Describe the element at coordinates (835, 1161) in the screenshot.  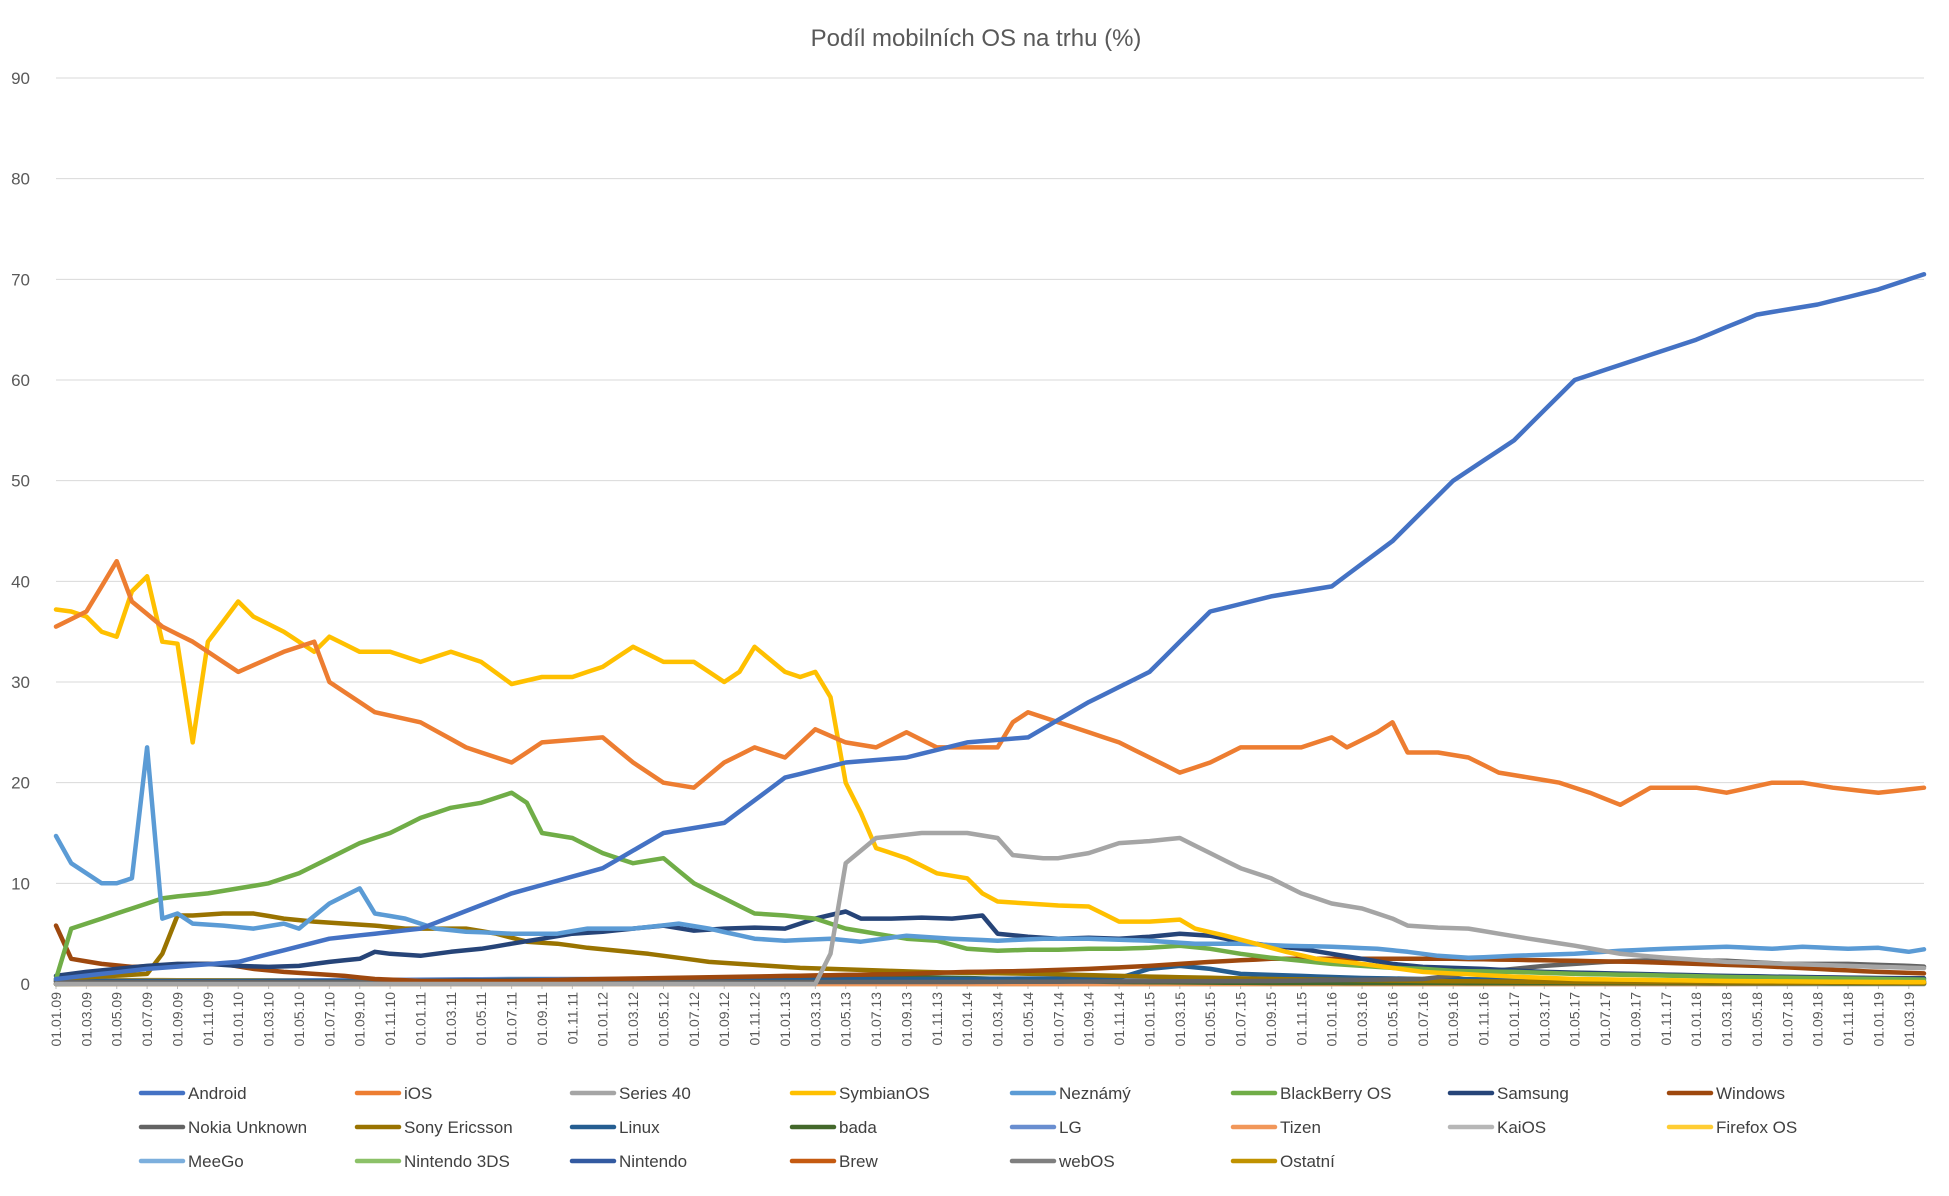
I see `legend-item: Brew` at that location.